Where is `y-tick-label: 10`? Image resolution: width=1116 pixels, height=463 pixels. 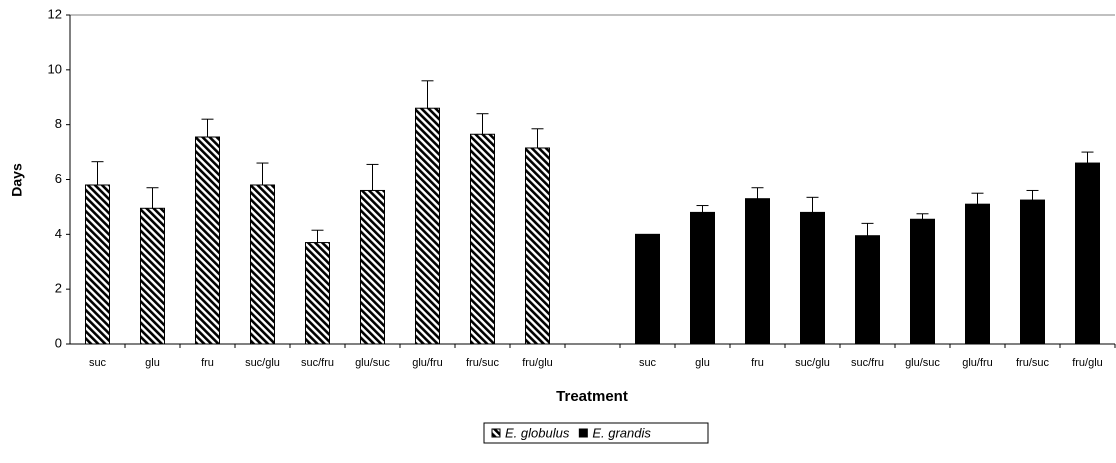
y-tick-label: 10 is located at coordinates (55, 68).